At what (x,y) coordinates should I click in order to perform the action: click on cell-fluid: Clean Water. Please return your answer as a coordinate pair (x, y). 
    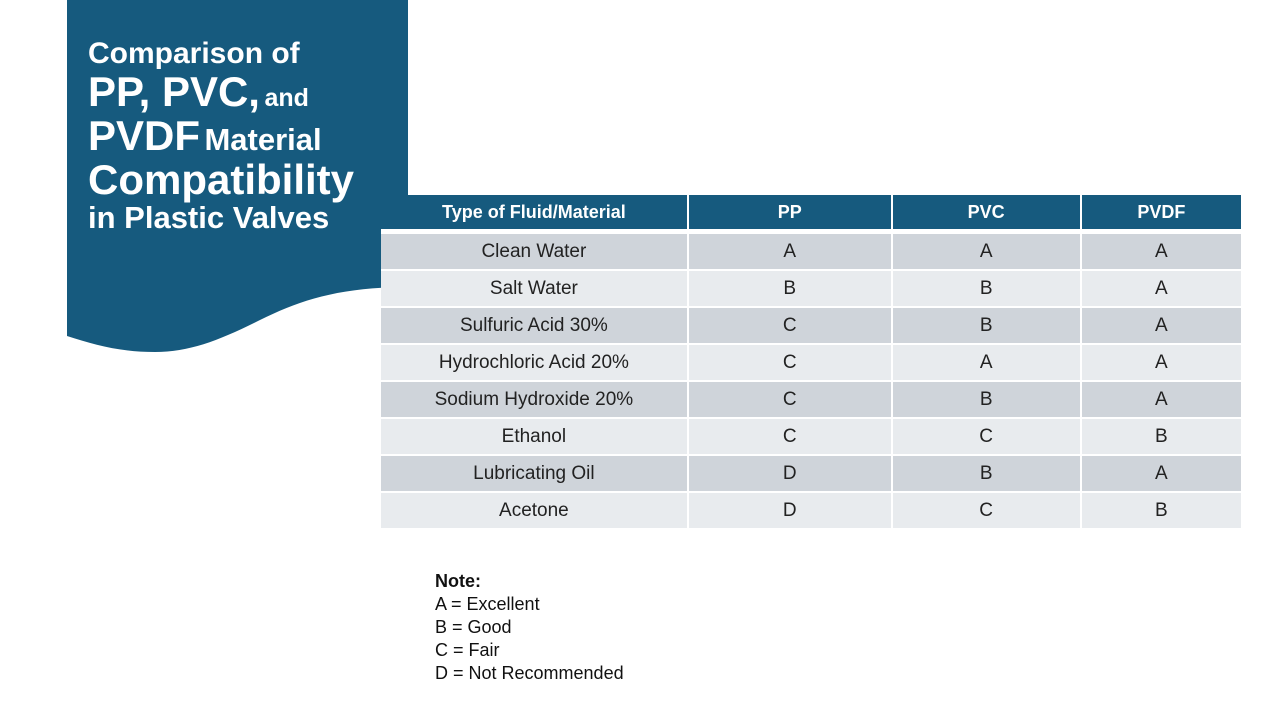
    Looking at the image, I should click on (534, 250).